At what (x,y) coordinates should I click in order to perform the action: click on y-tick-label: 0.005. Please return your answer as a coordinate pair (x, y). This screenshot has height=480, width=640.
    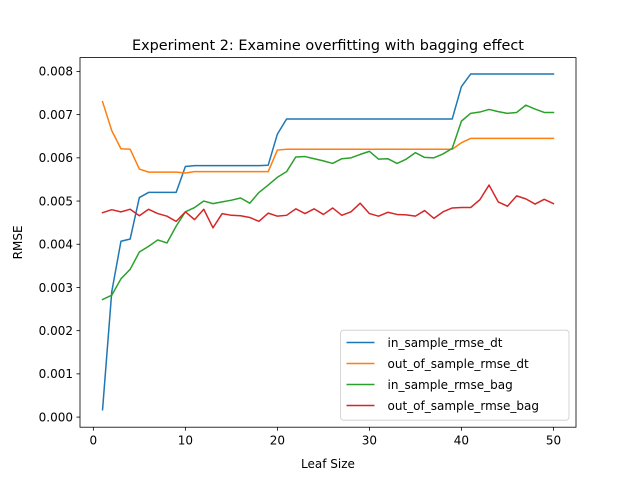
    Looking at the image, I should click on (56, 201).